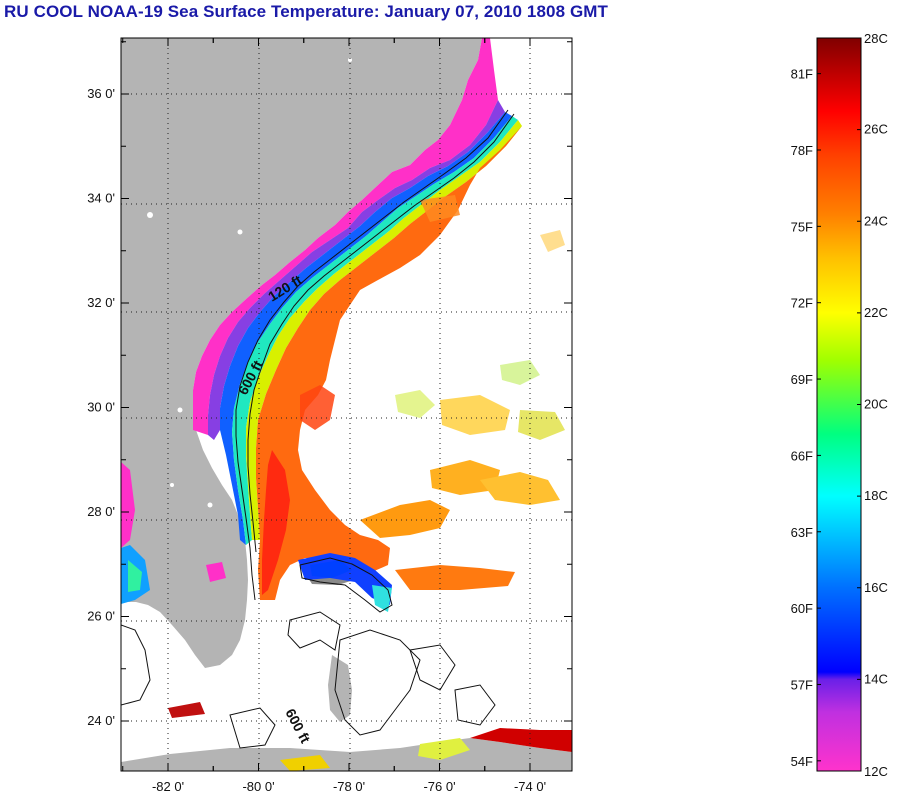  I want to click on colorbar-celsius-label: 22C, so click(876, 312).